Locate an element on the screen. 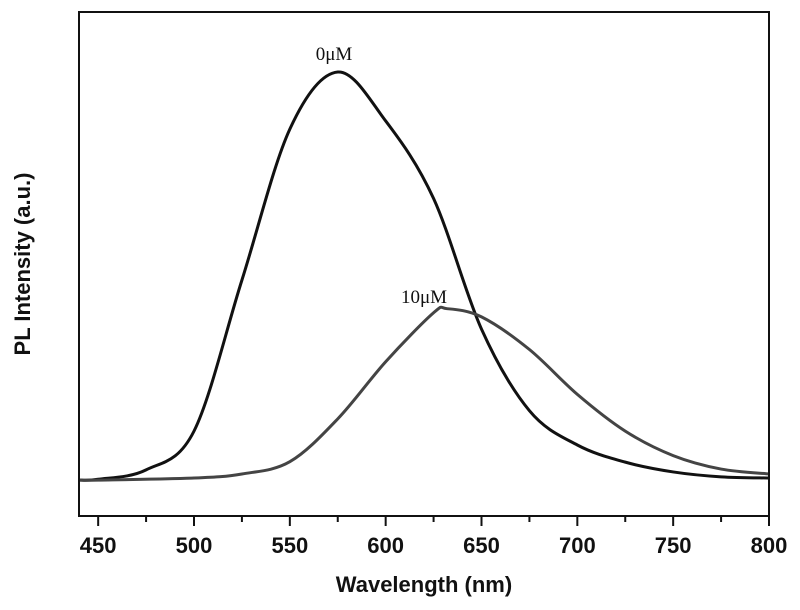 The image size is (800, 610). x-tick-label: 750 is located at coordinates (673, 545).